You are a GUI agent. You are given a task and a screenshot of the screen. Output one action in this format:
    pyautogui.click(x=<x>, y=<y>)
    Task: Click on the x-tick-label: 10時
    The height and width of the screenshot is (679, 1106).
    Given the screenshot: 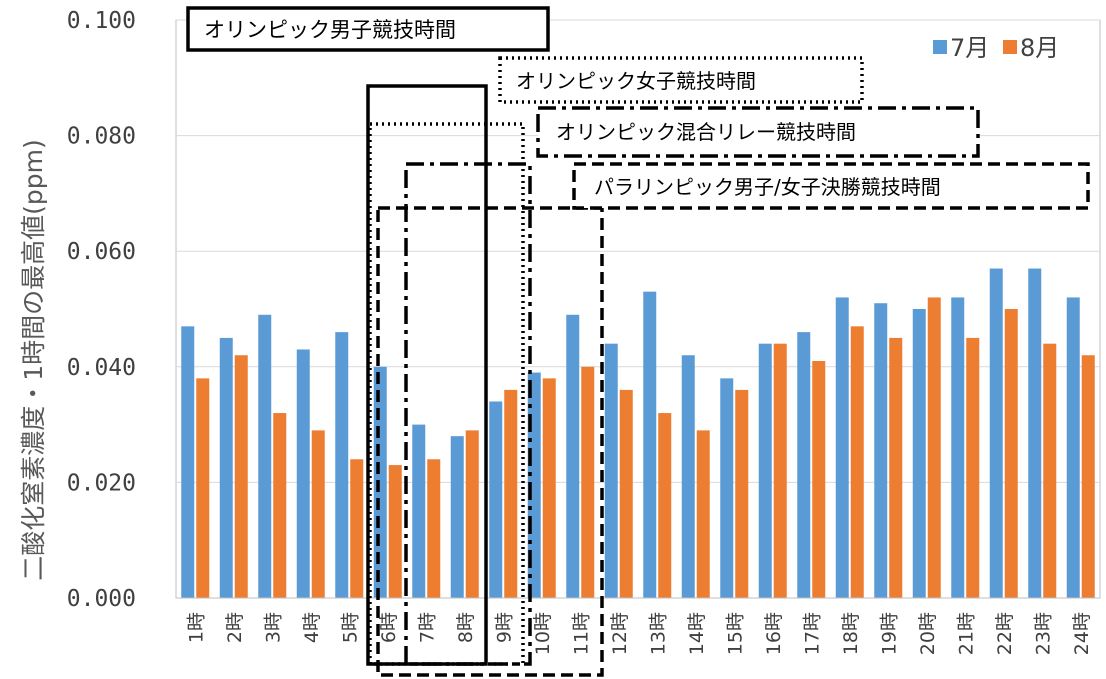 What is the action you would take?
    pyautogui.click(x=543, y=633)
    